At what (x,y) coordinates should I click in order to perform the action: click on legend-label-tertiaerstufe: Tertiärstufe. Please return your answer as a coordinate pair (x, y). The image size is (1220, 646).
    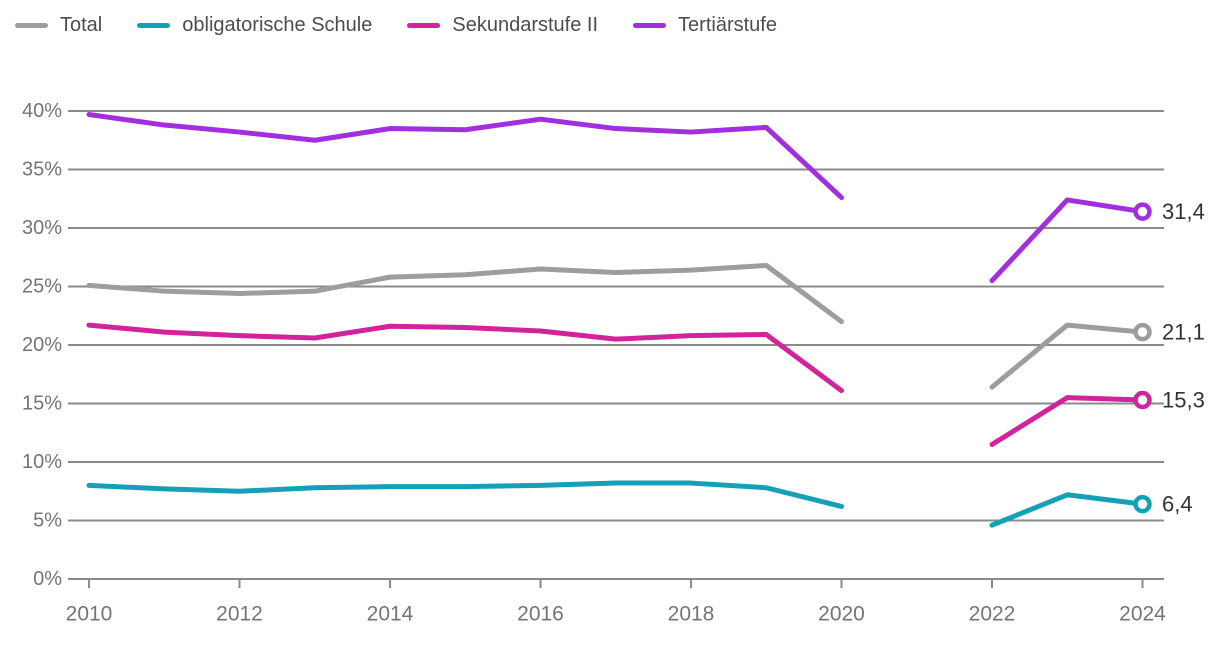
    Looking at the image, I should click on (727, 25).